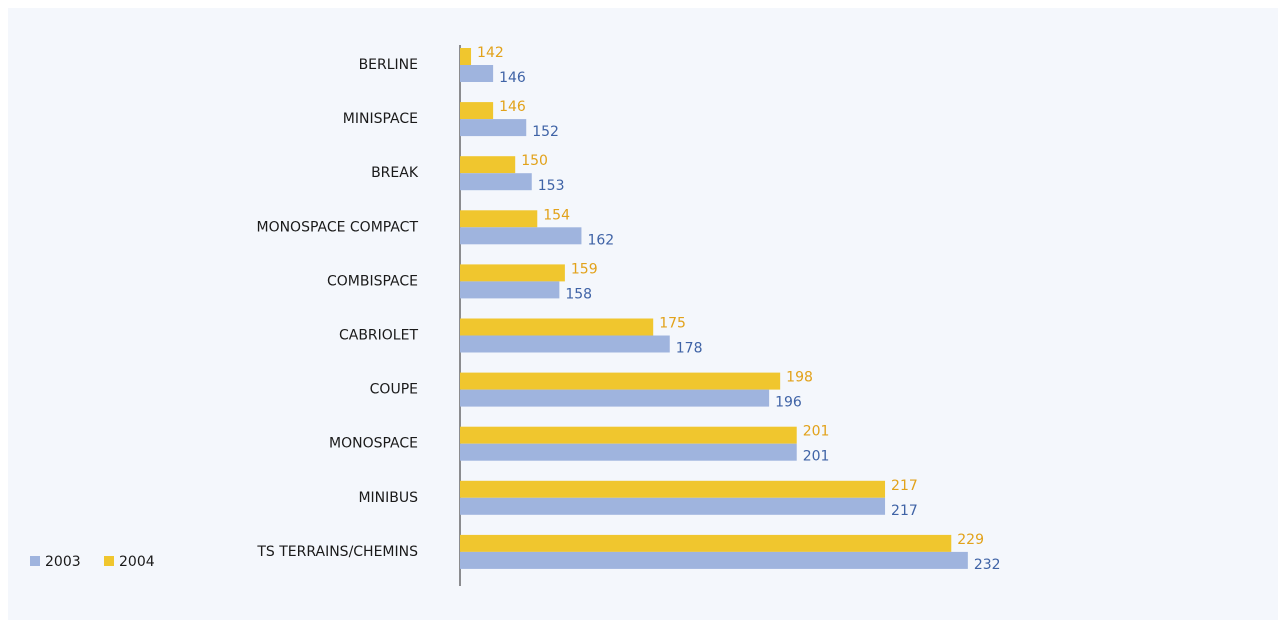  What do you see at coordinates (600, 240) in the screenshot?
I see `value-label: 162` at bounding box center [600, 240].